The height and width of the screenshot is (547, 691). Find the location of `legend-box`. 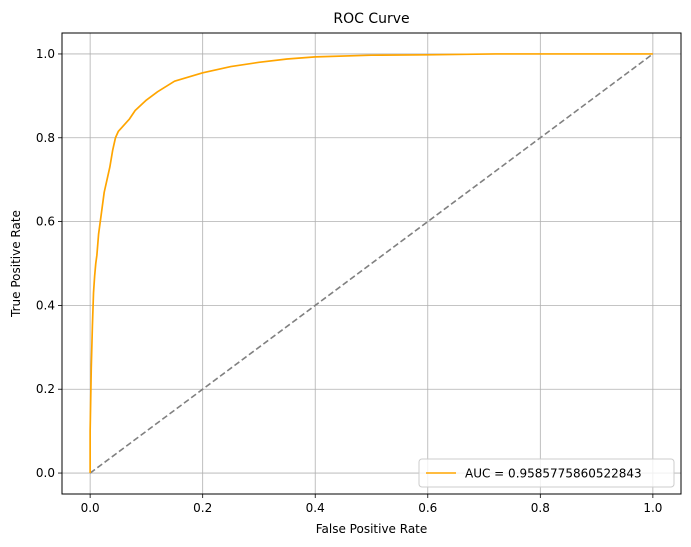

legend-box is located at coordinates (546, 473).